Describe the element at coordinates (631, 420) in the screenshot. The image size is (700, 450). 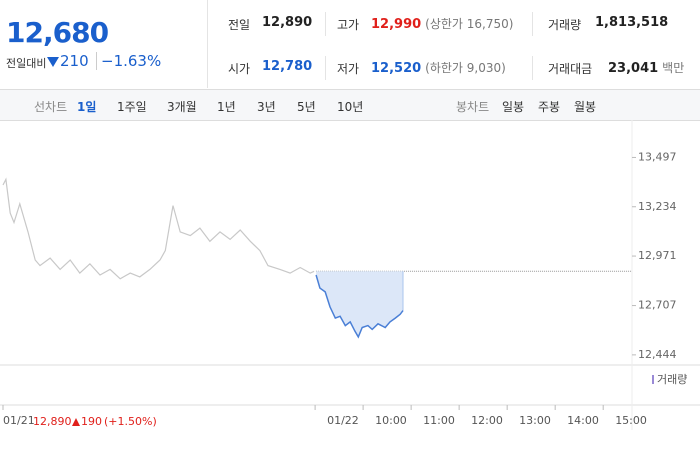
I see `x-tick-label: 15:00` at that location.